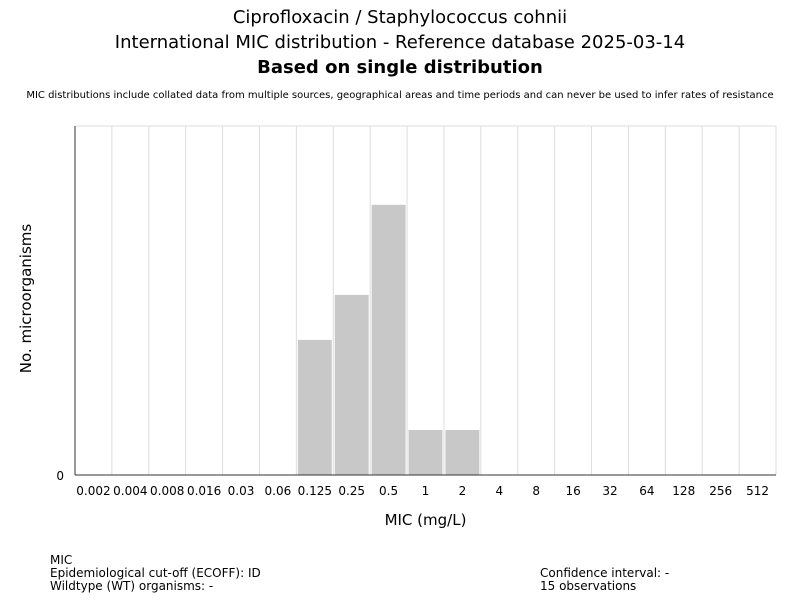 This screenshot has width=800, height=600. Describe the element at coordinates (167, 491) in the screenshot. I see `x-tick-label: 0.008` at that location.